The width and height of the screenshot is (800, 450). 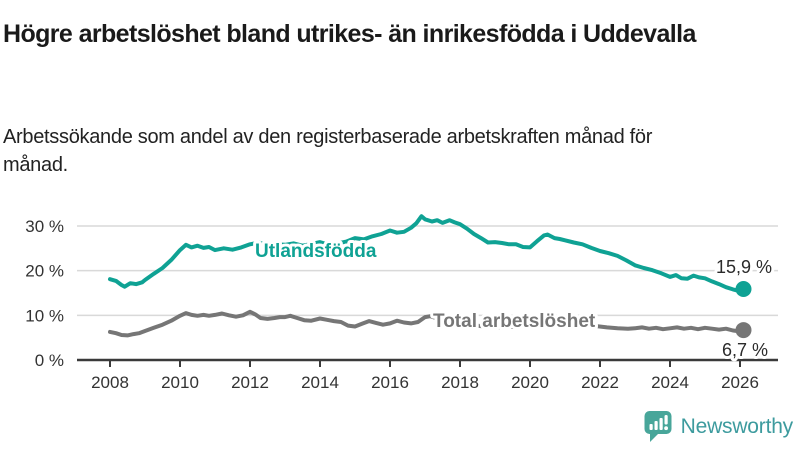 What do you see at coordinates (49, 360) in the screenshot?
I see `y-tick-label: 0 %` at bounding box center [49, 360].